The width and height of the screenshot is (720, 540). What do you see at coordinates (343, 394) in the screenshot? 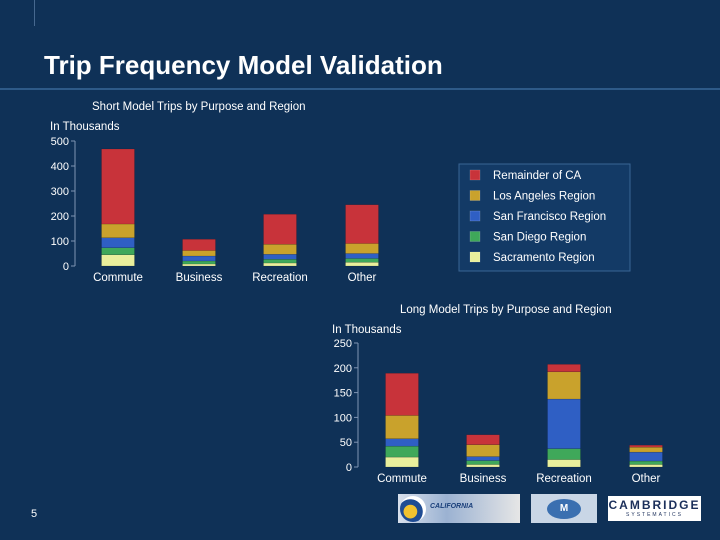
I see `long-y-tick-label: 150` at bounding box center [343, 394].